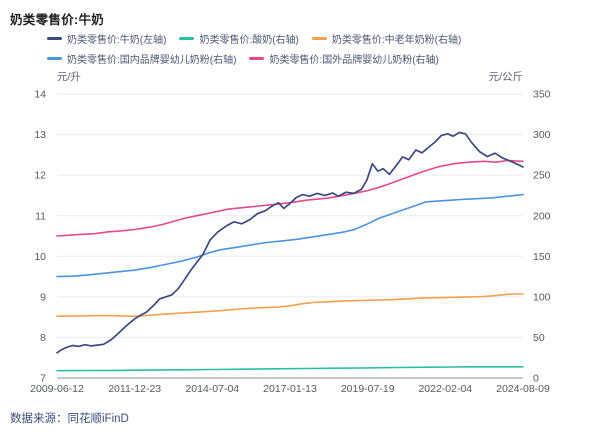 The image size is (600, 439). What do you see at coordinates (57, 389) in the screenshot?
I see `x-tick-label: 2009-06-12` at bounding box center [57, 389].